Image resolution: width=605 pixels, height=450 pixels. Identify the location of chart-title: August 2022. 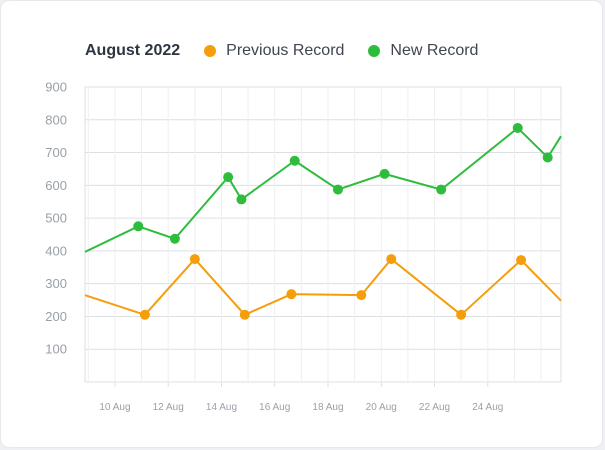
(133, 50).